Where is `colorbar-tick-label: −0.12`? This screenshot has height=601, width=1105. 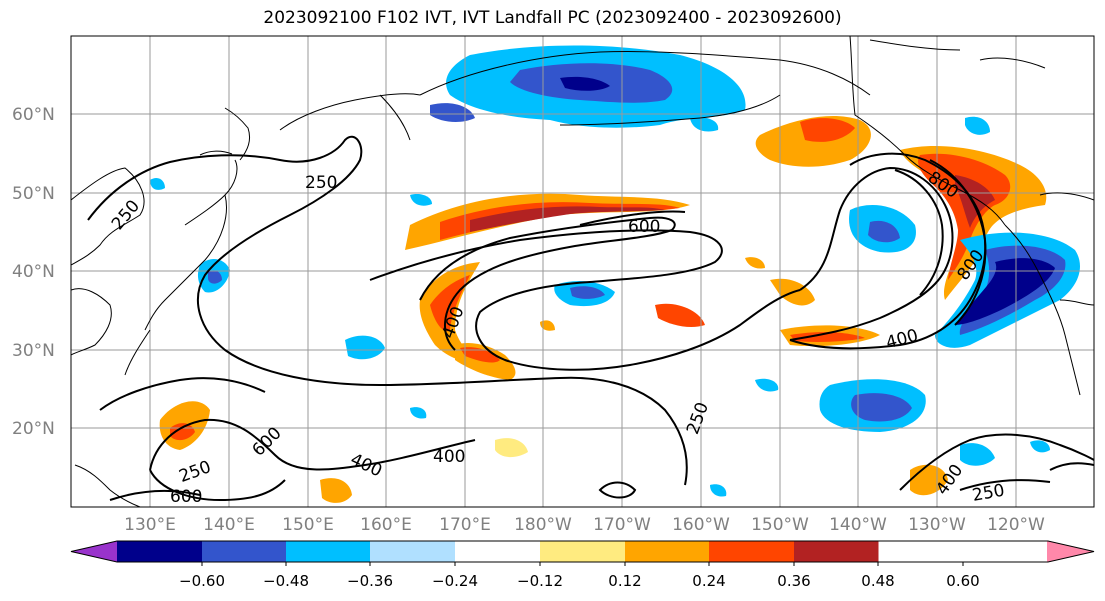
colorbar-tick-label: −0.12 is located at coordinates (540, 581).